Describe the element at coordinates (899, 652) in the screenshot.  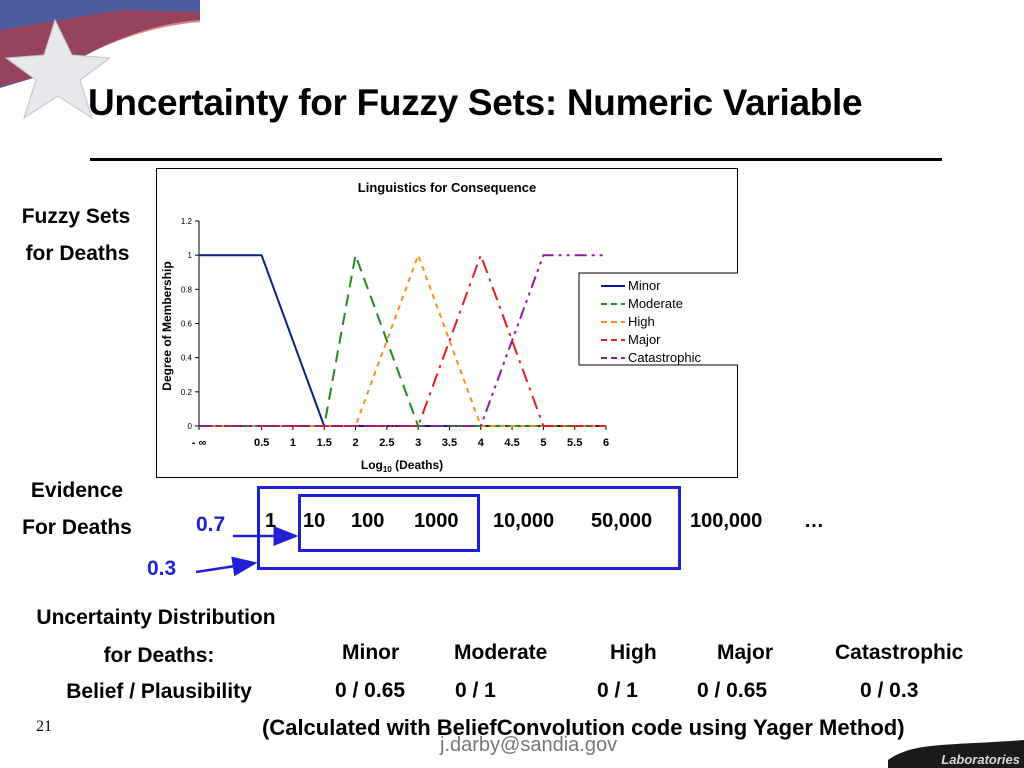
I see `category-catastrophic: Catastrophic` at that location.